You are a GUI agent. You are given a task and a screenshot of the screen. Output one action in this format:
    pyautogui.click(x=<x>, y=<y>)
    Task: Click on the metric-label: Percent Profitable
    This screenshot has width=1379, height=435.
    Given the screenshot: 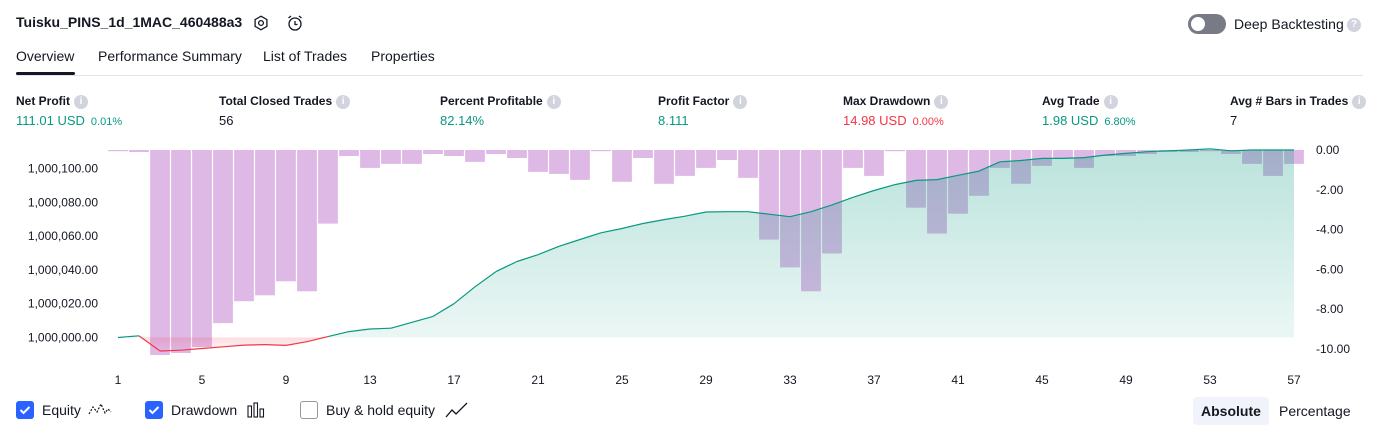 What is the action you would take?
    pyautogui.click(x=491, y=101)
    